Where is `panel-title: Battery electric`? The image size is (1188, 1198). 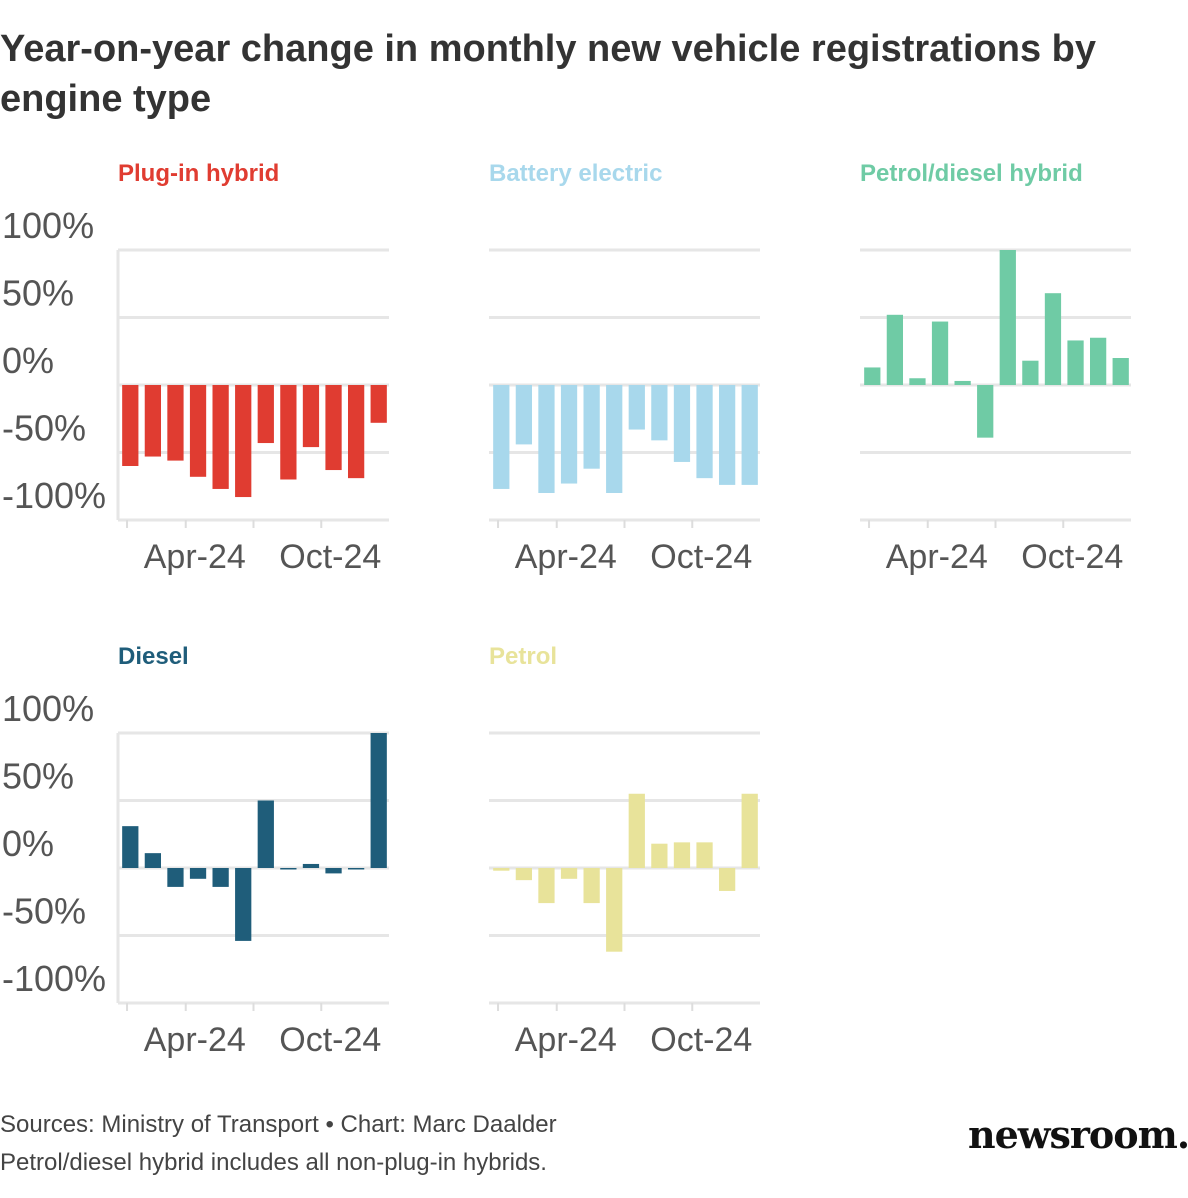
panel-title: Battery electric is located at coordinates (576, 173).